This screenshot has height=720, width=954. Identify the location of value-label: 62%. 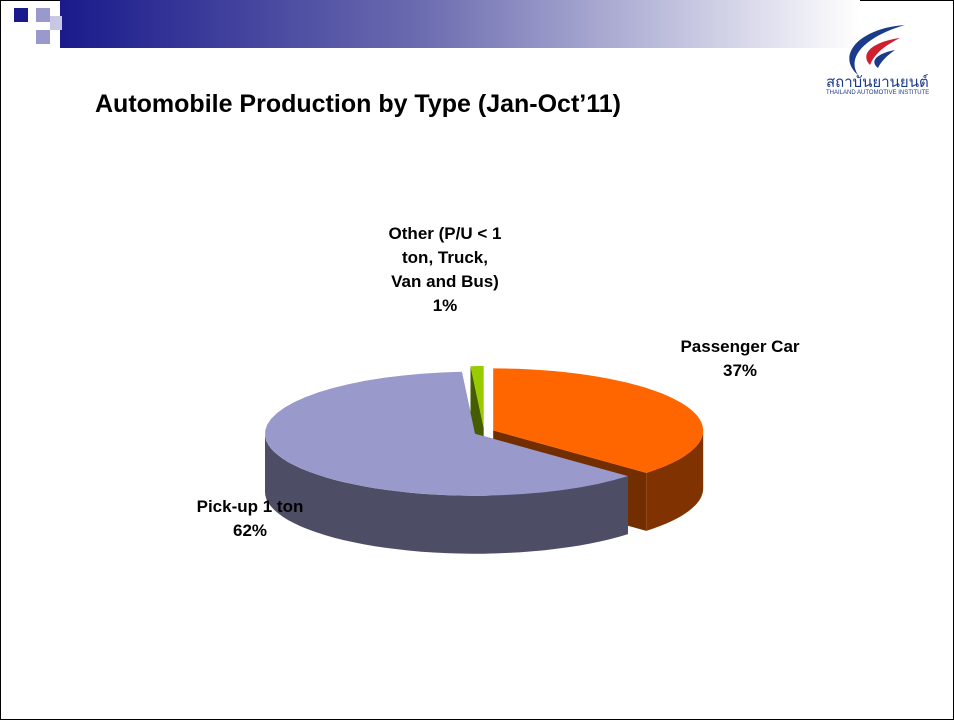
(250, 530).